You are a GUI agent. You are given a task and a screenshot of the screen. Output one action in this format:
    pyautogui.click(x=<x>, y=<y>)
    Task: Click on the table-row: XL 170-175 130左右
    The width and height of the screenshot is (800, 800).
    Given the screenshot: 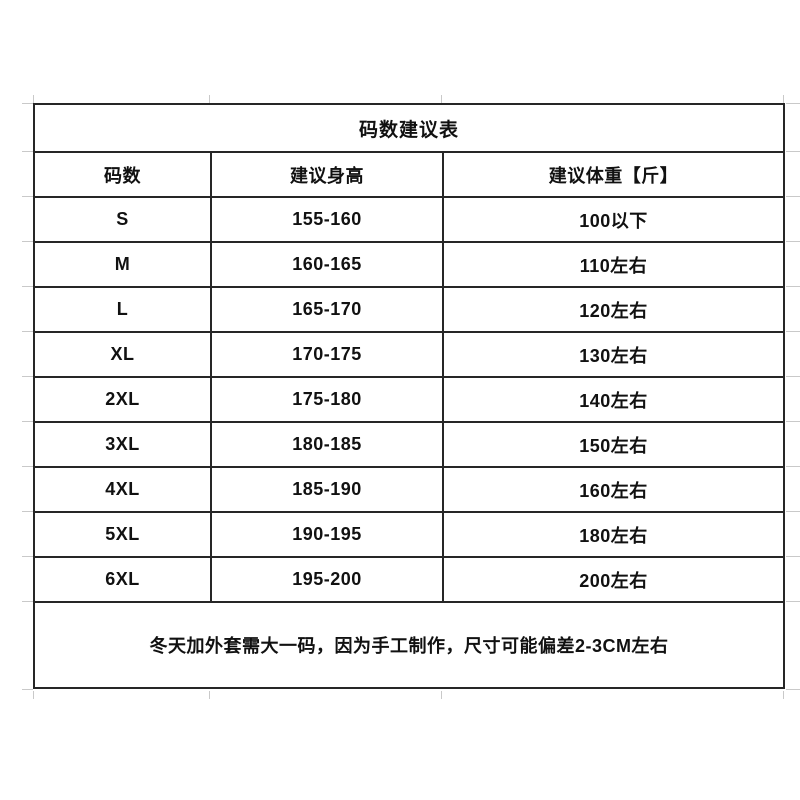 What is the action you would take?
    pyautogui.click(x=409, y=353)
    